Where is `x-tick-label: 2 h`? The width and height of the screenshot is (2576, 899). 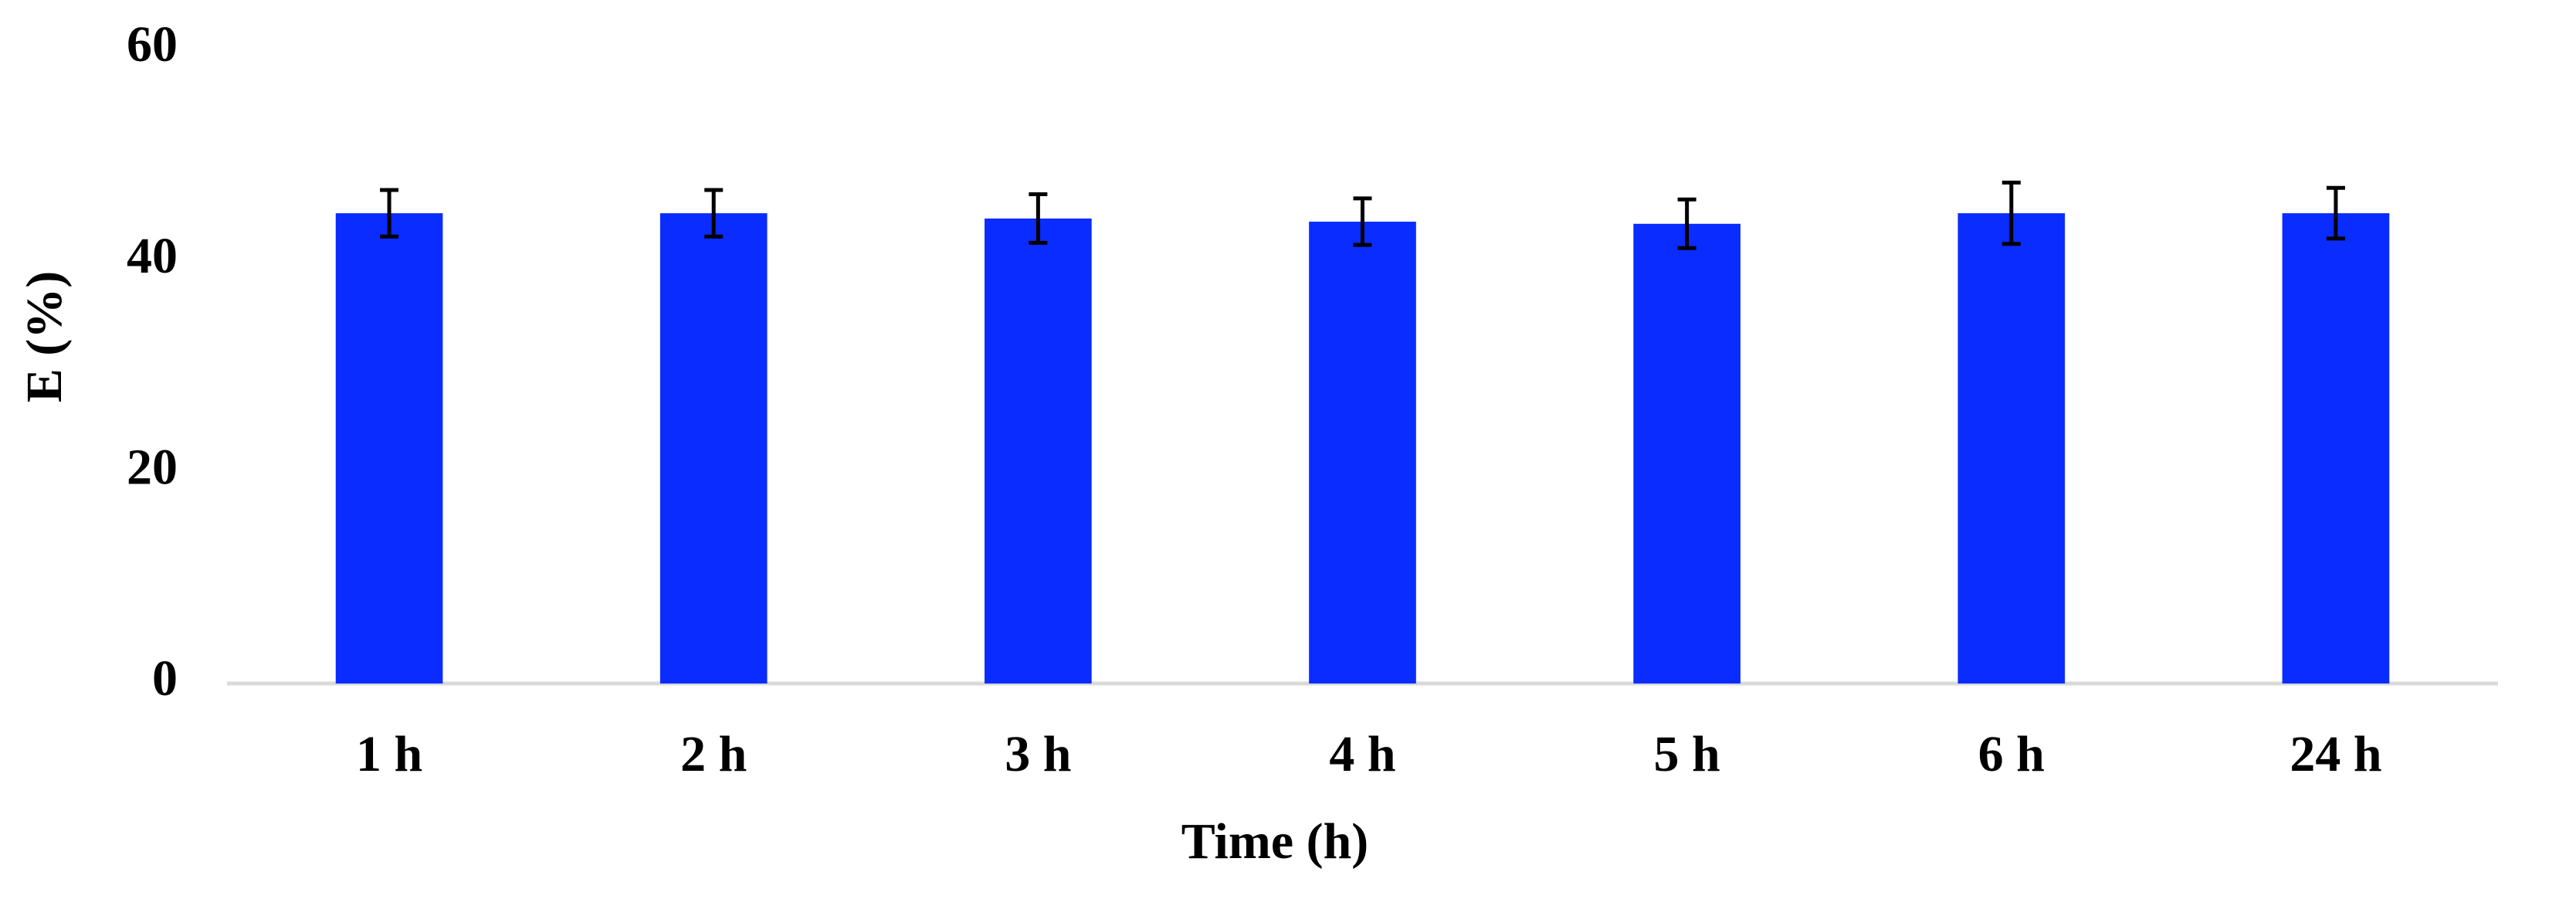 x-tick-label: 2 h is located at coordinates (713, 754).